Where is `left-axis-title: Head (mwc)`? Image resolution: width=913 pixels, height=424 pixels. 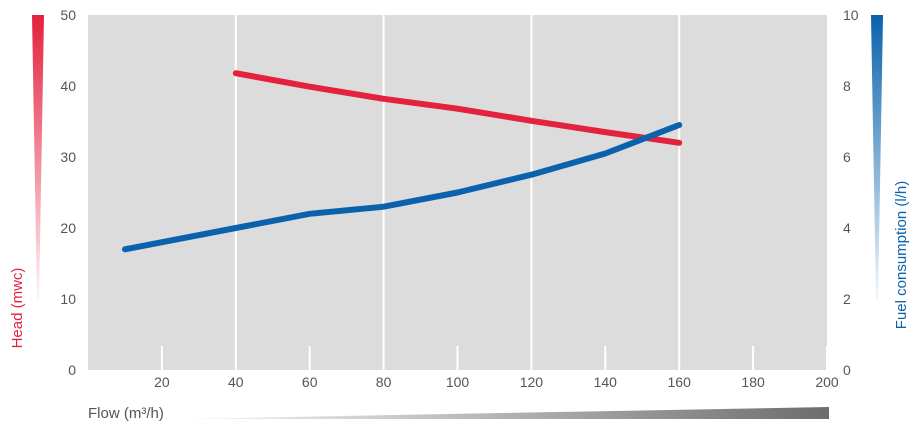
left-axis-title: Head (mwc) is located at coordinates (17, 308).